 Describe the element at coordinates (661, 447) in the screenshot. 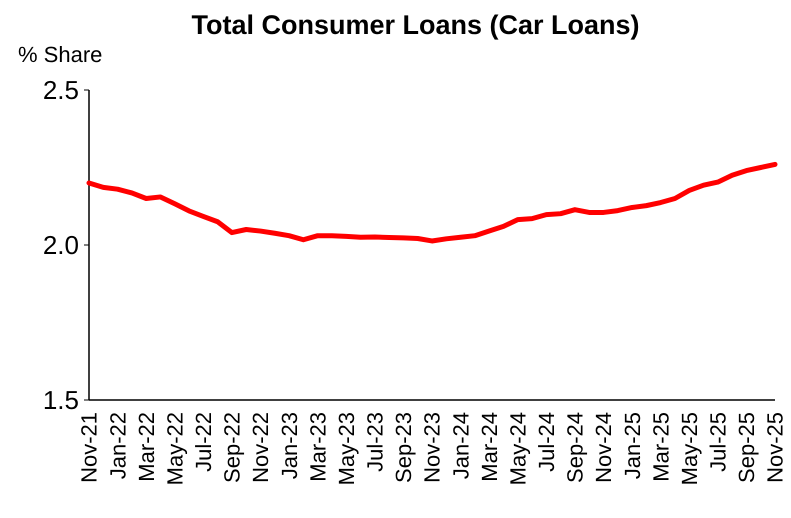

I see `x-tick-label: Mar-25` at that location.